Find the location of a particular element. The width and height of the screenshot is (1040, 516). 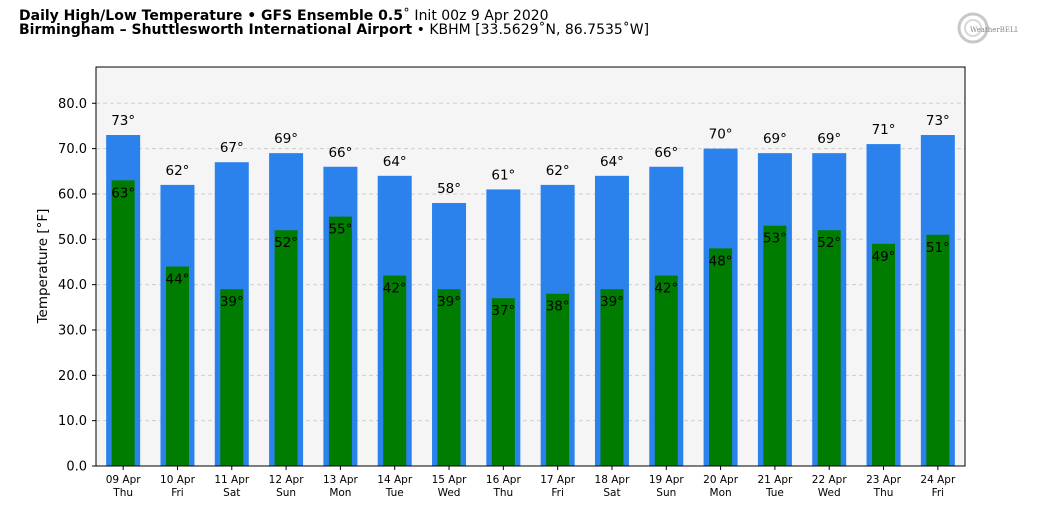

x-tick-date: 11 Apr is located at coordinates (232, 480).